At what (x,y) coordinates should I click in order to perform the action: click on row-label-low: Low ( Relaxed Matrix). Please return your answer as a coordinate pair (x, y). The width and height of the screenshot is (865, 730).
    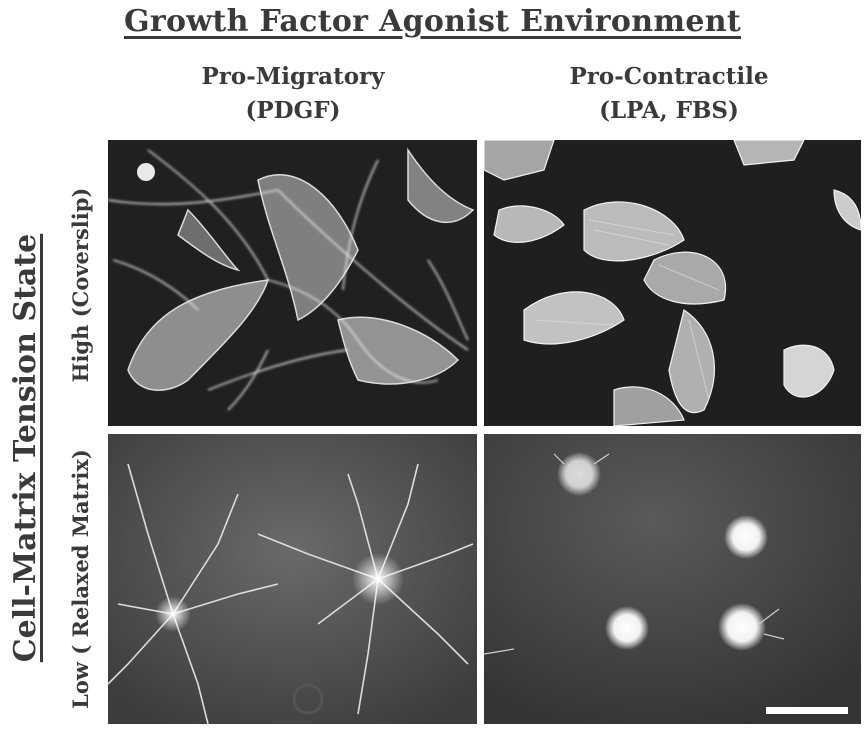
    Looking at the image, I should click on (81, 579).